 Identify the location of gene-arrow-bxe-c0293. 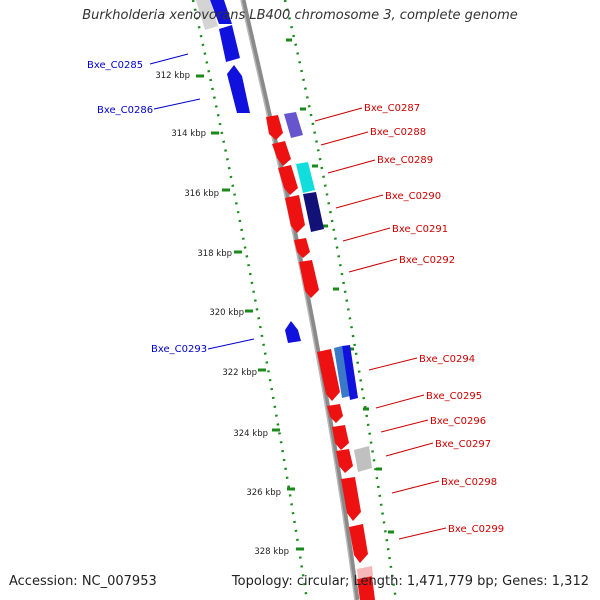
(293, 332).